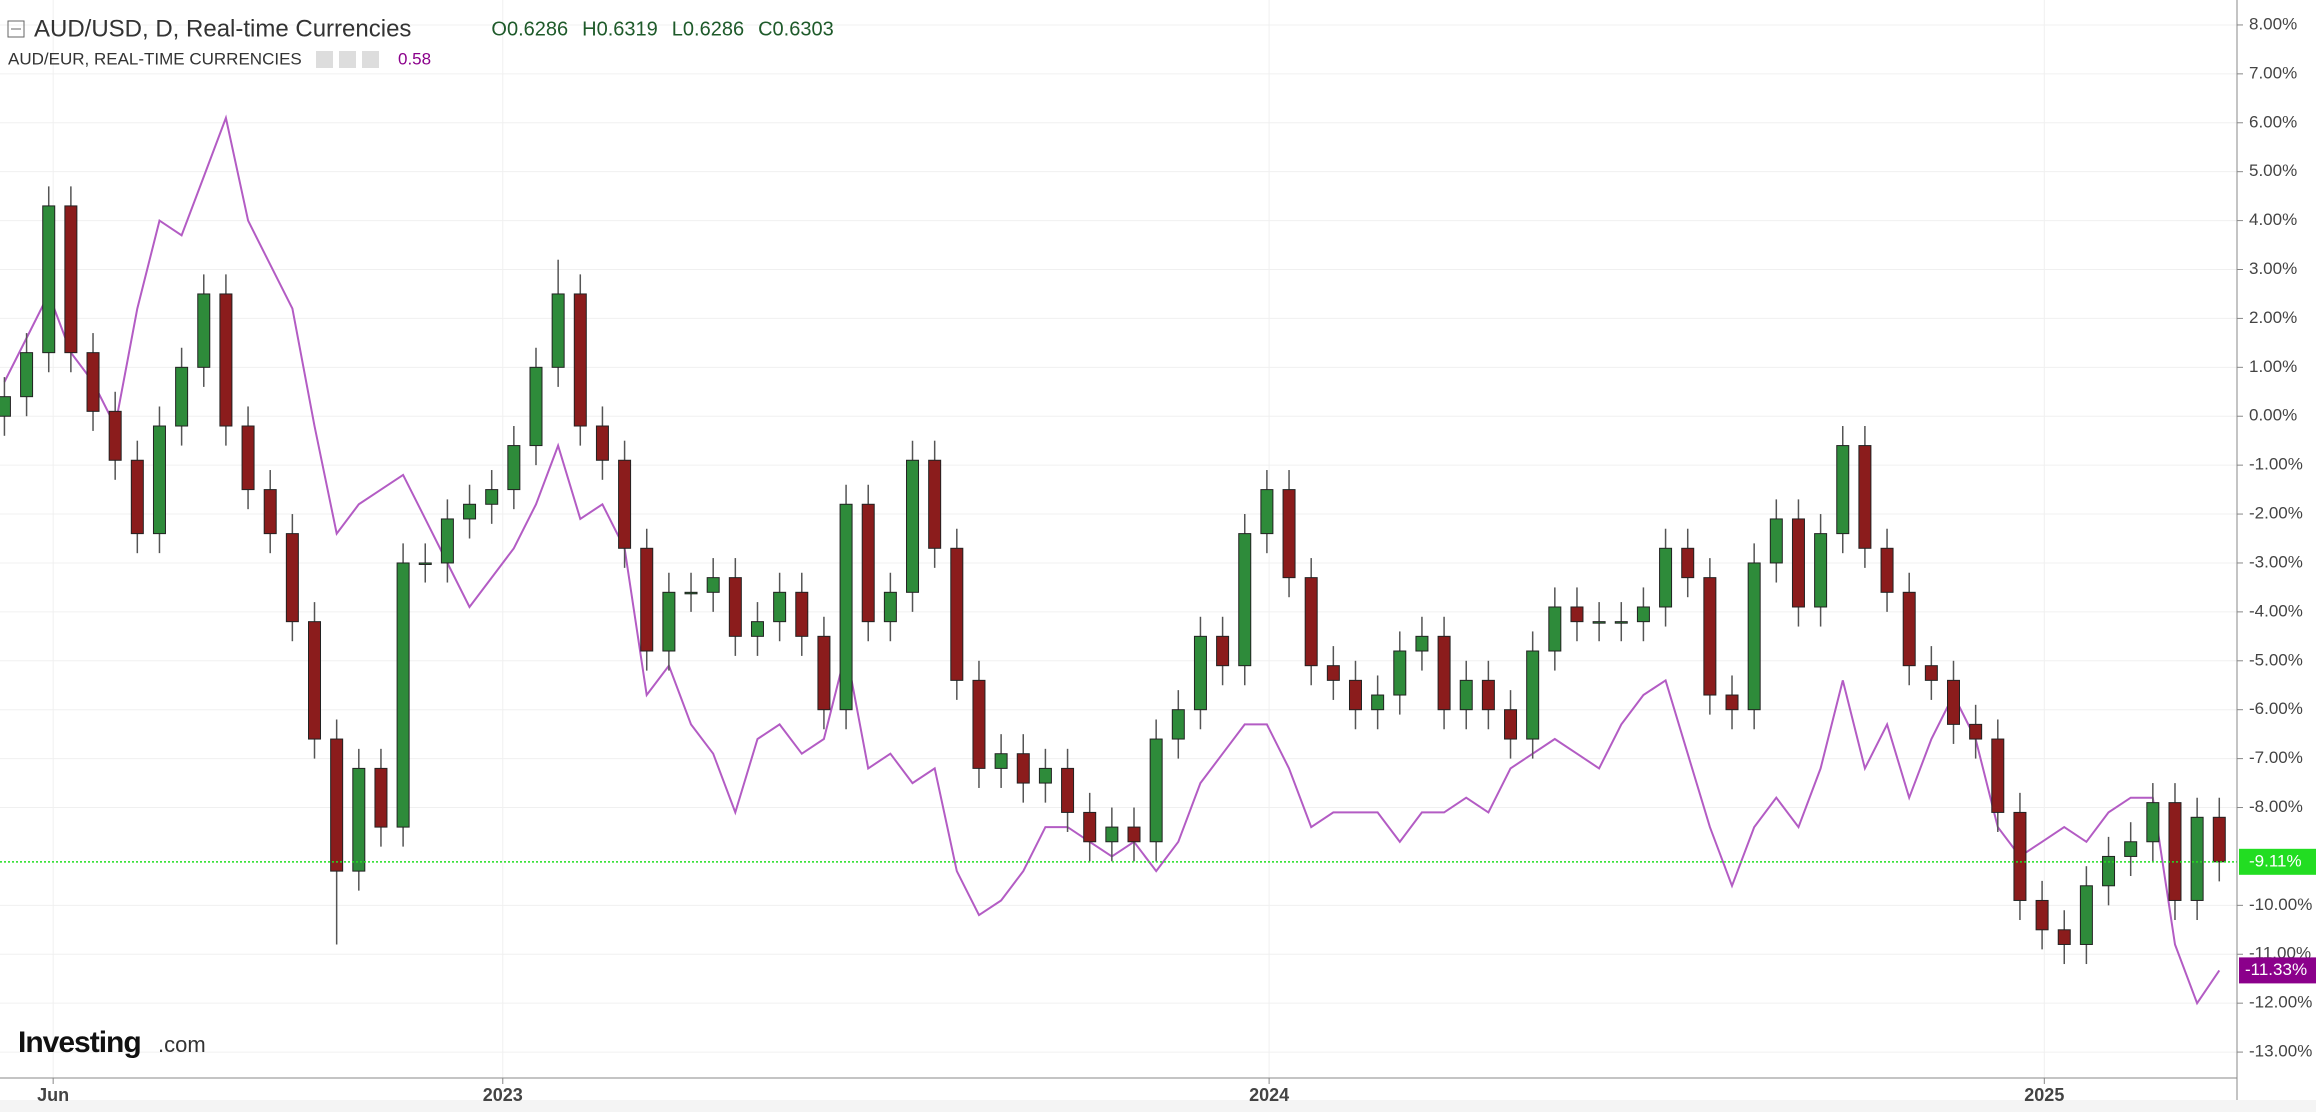 Image resolution: width=2316 pixels, height=1112 pixels. Describe the element at coordinates (2276, 757) in the screenshot. I see `y-tick-label: -7.00%` at that location.